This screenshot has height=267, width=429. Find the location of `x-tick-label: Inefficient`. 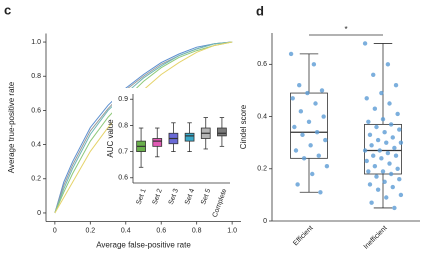

x-tick-label: Inefficient is located at coordinates (376, 238).